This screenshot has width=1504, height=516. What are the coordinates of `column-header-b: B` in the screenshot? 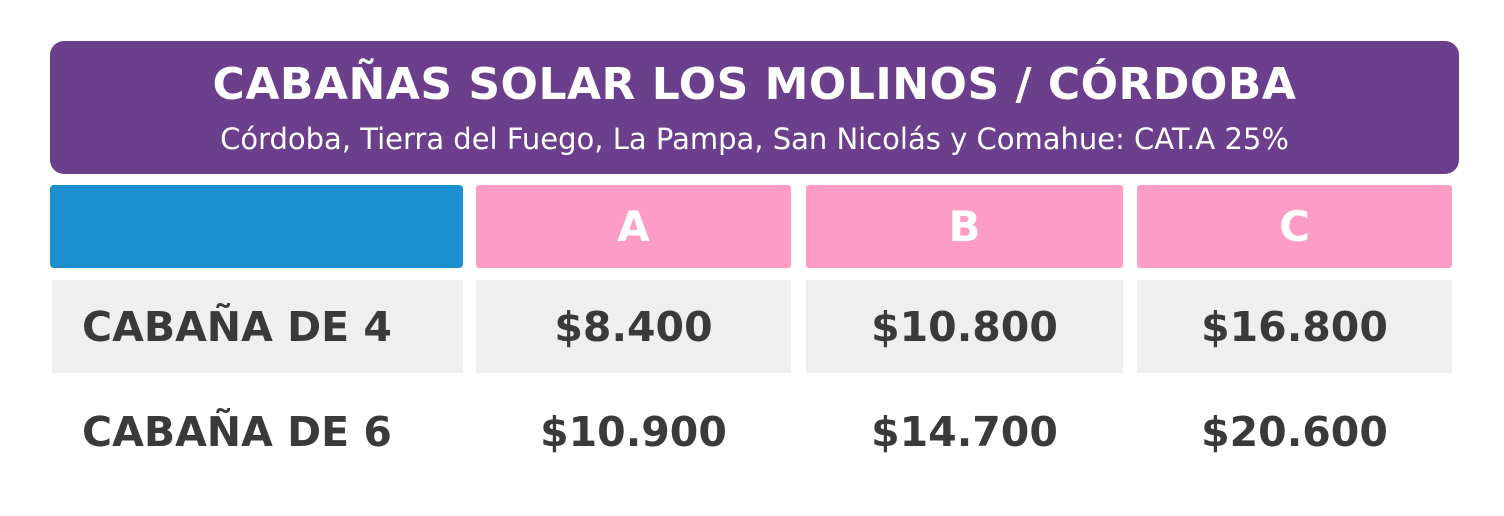 It's located at (964, 226).